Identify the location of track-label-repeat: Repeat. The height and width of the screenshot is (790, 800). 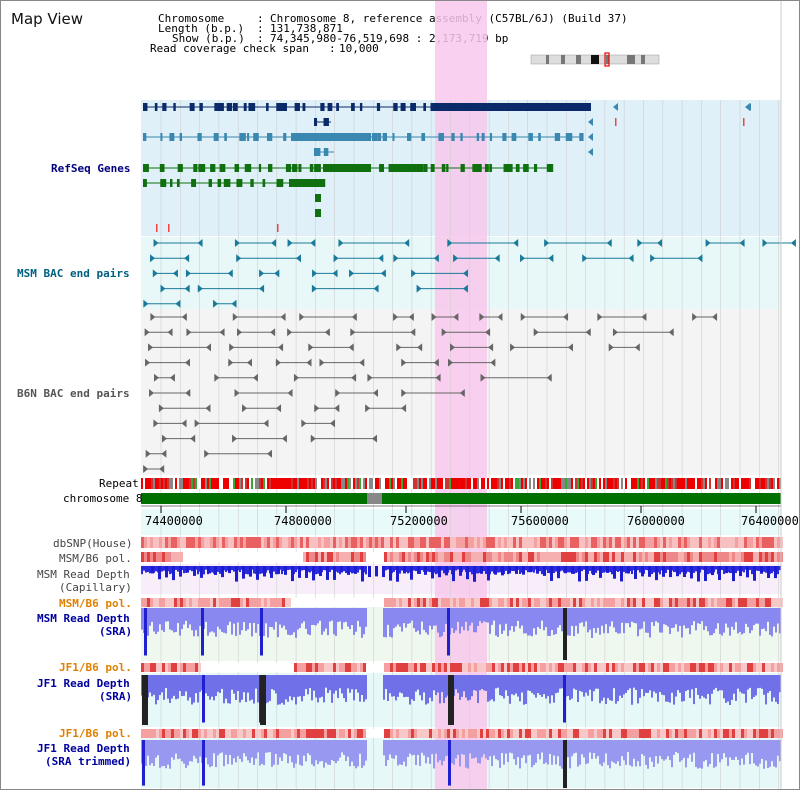
(119, 483).